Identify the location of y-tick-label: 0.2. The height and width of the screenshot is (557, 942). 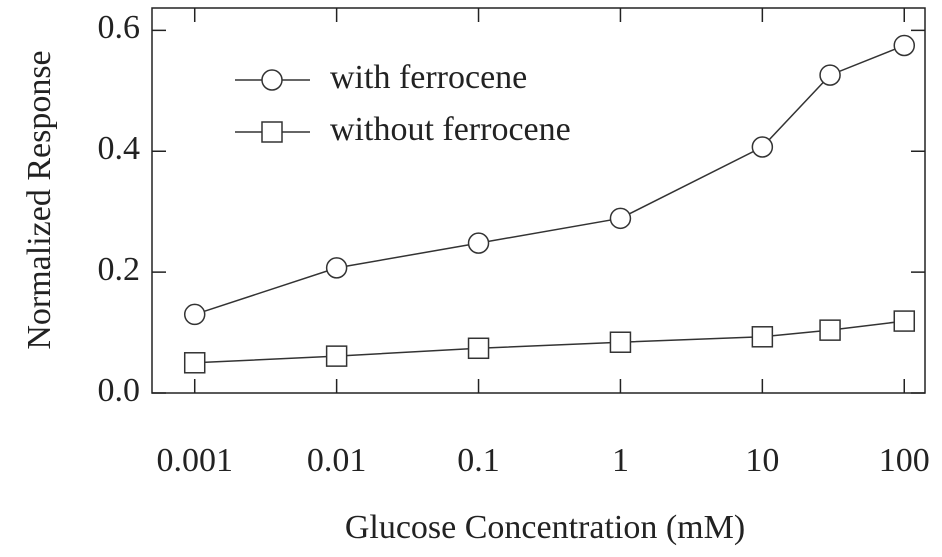
(119, 269).